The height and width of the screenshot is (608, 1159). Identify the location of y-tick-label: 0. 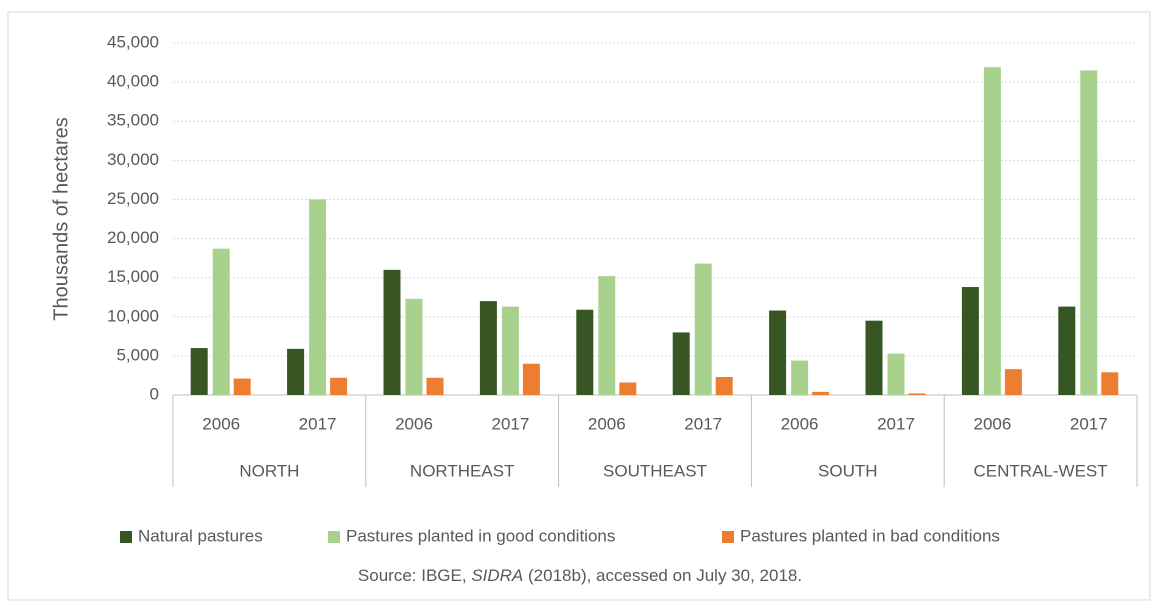
(154, 393).